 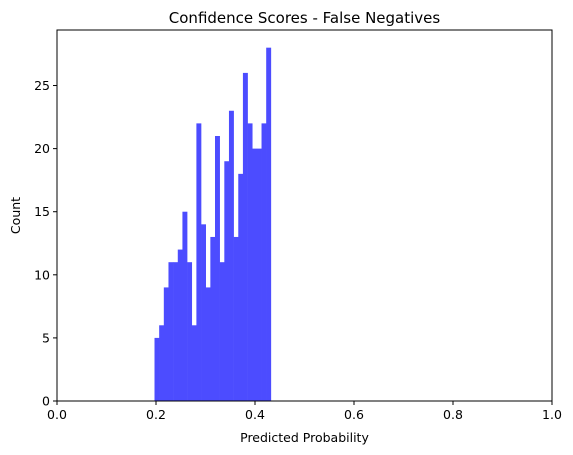 What do you see at coordinates (15, 215) in the screenshot?
I see `y-axis-label: Count` at bounding box center [15, 215].